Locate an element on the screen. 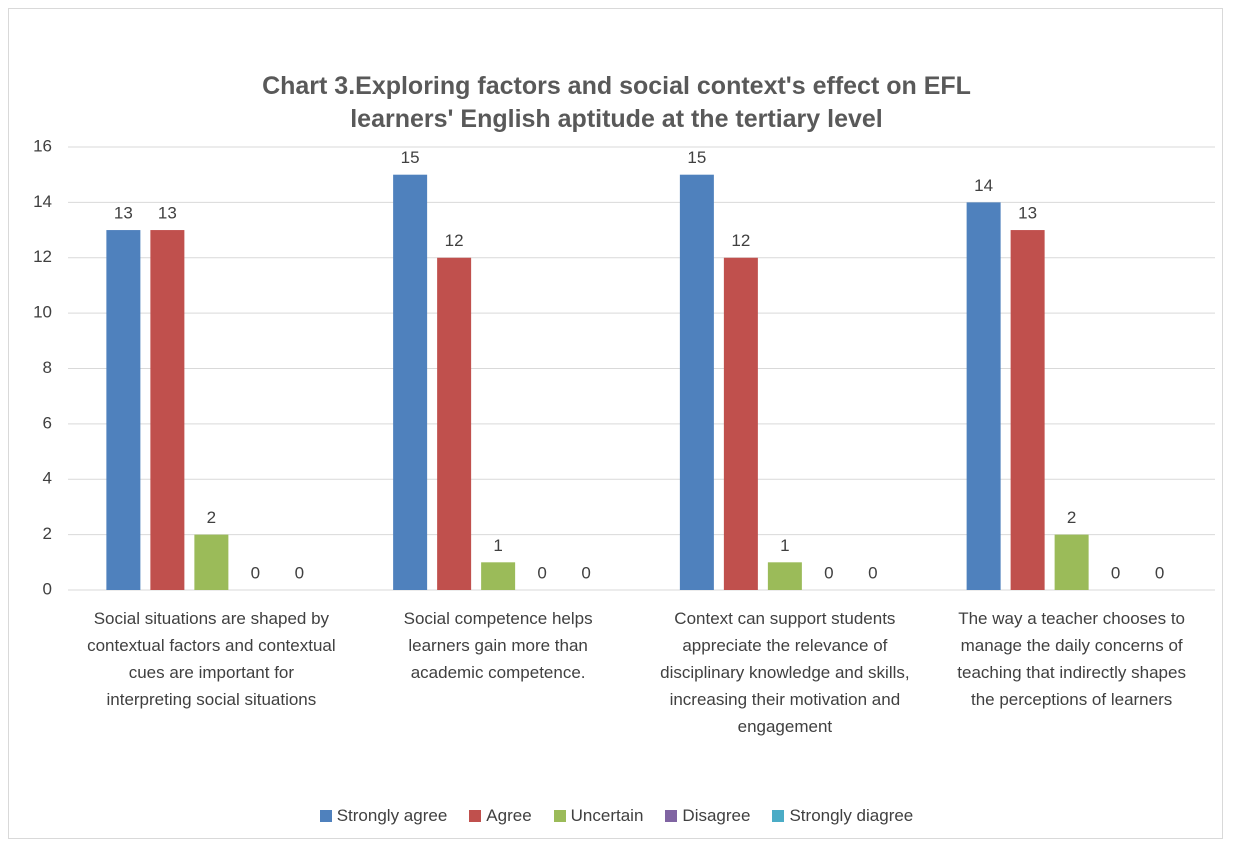  legend-item: Strongly agree is located at coordinates (383, 816).